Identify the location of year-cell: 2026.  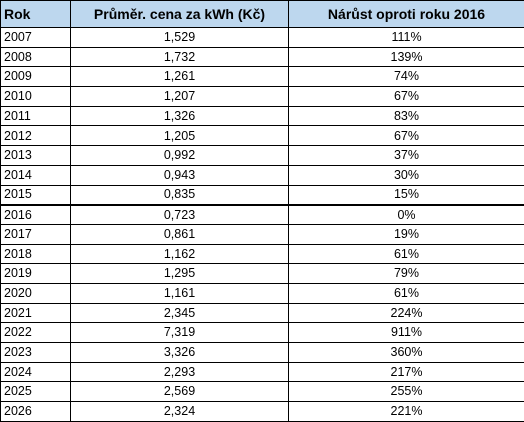
(35, 411).